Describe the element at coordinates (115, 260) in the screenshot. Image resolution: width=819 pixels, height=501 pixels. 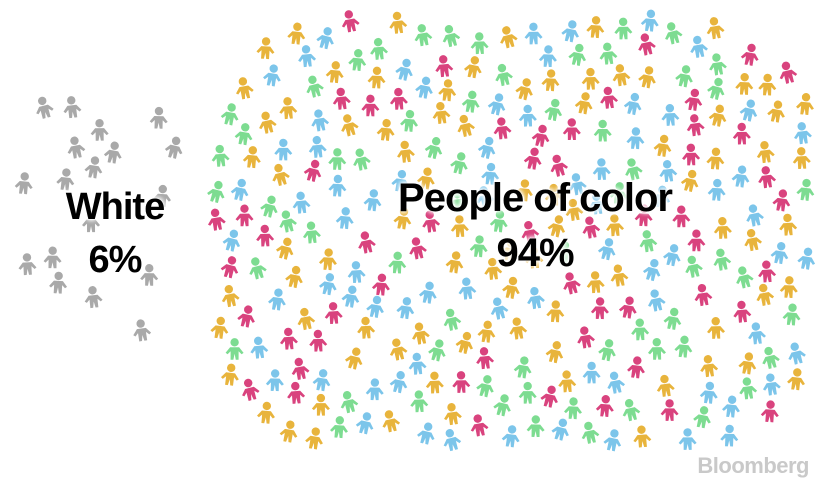
I see `value-label-white: 6%` at that location.